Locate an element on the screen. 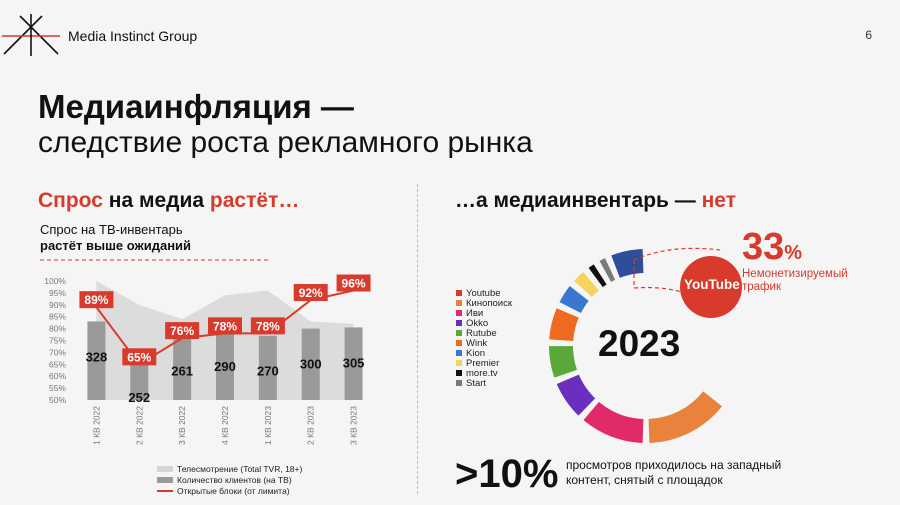 This screenshot has height=505, width=900. western-content-share: >10% is located at coordinates (507, 474).